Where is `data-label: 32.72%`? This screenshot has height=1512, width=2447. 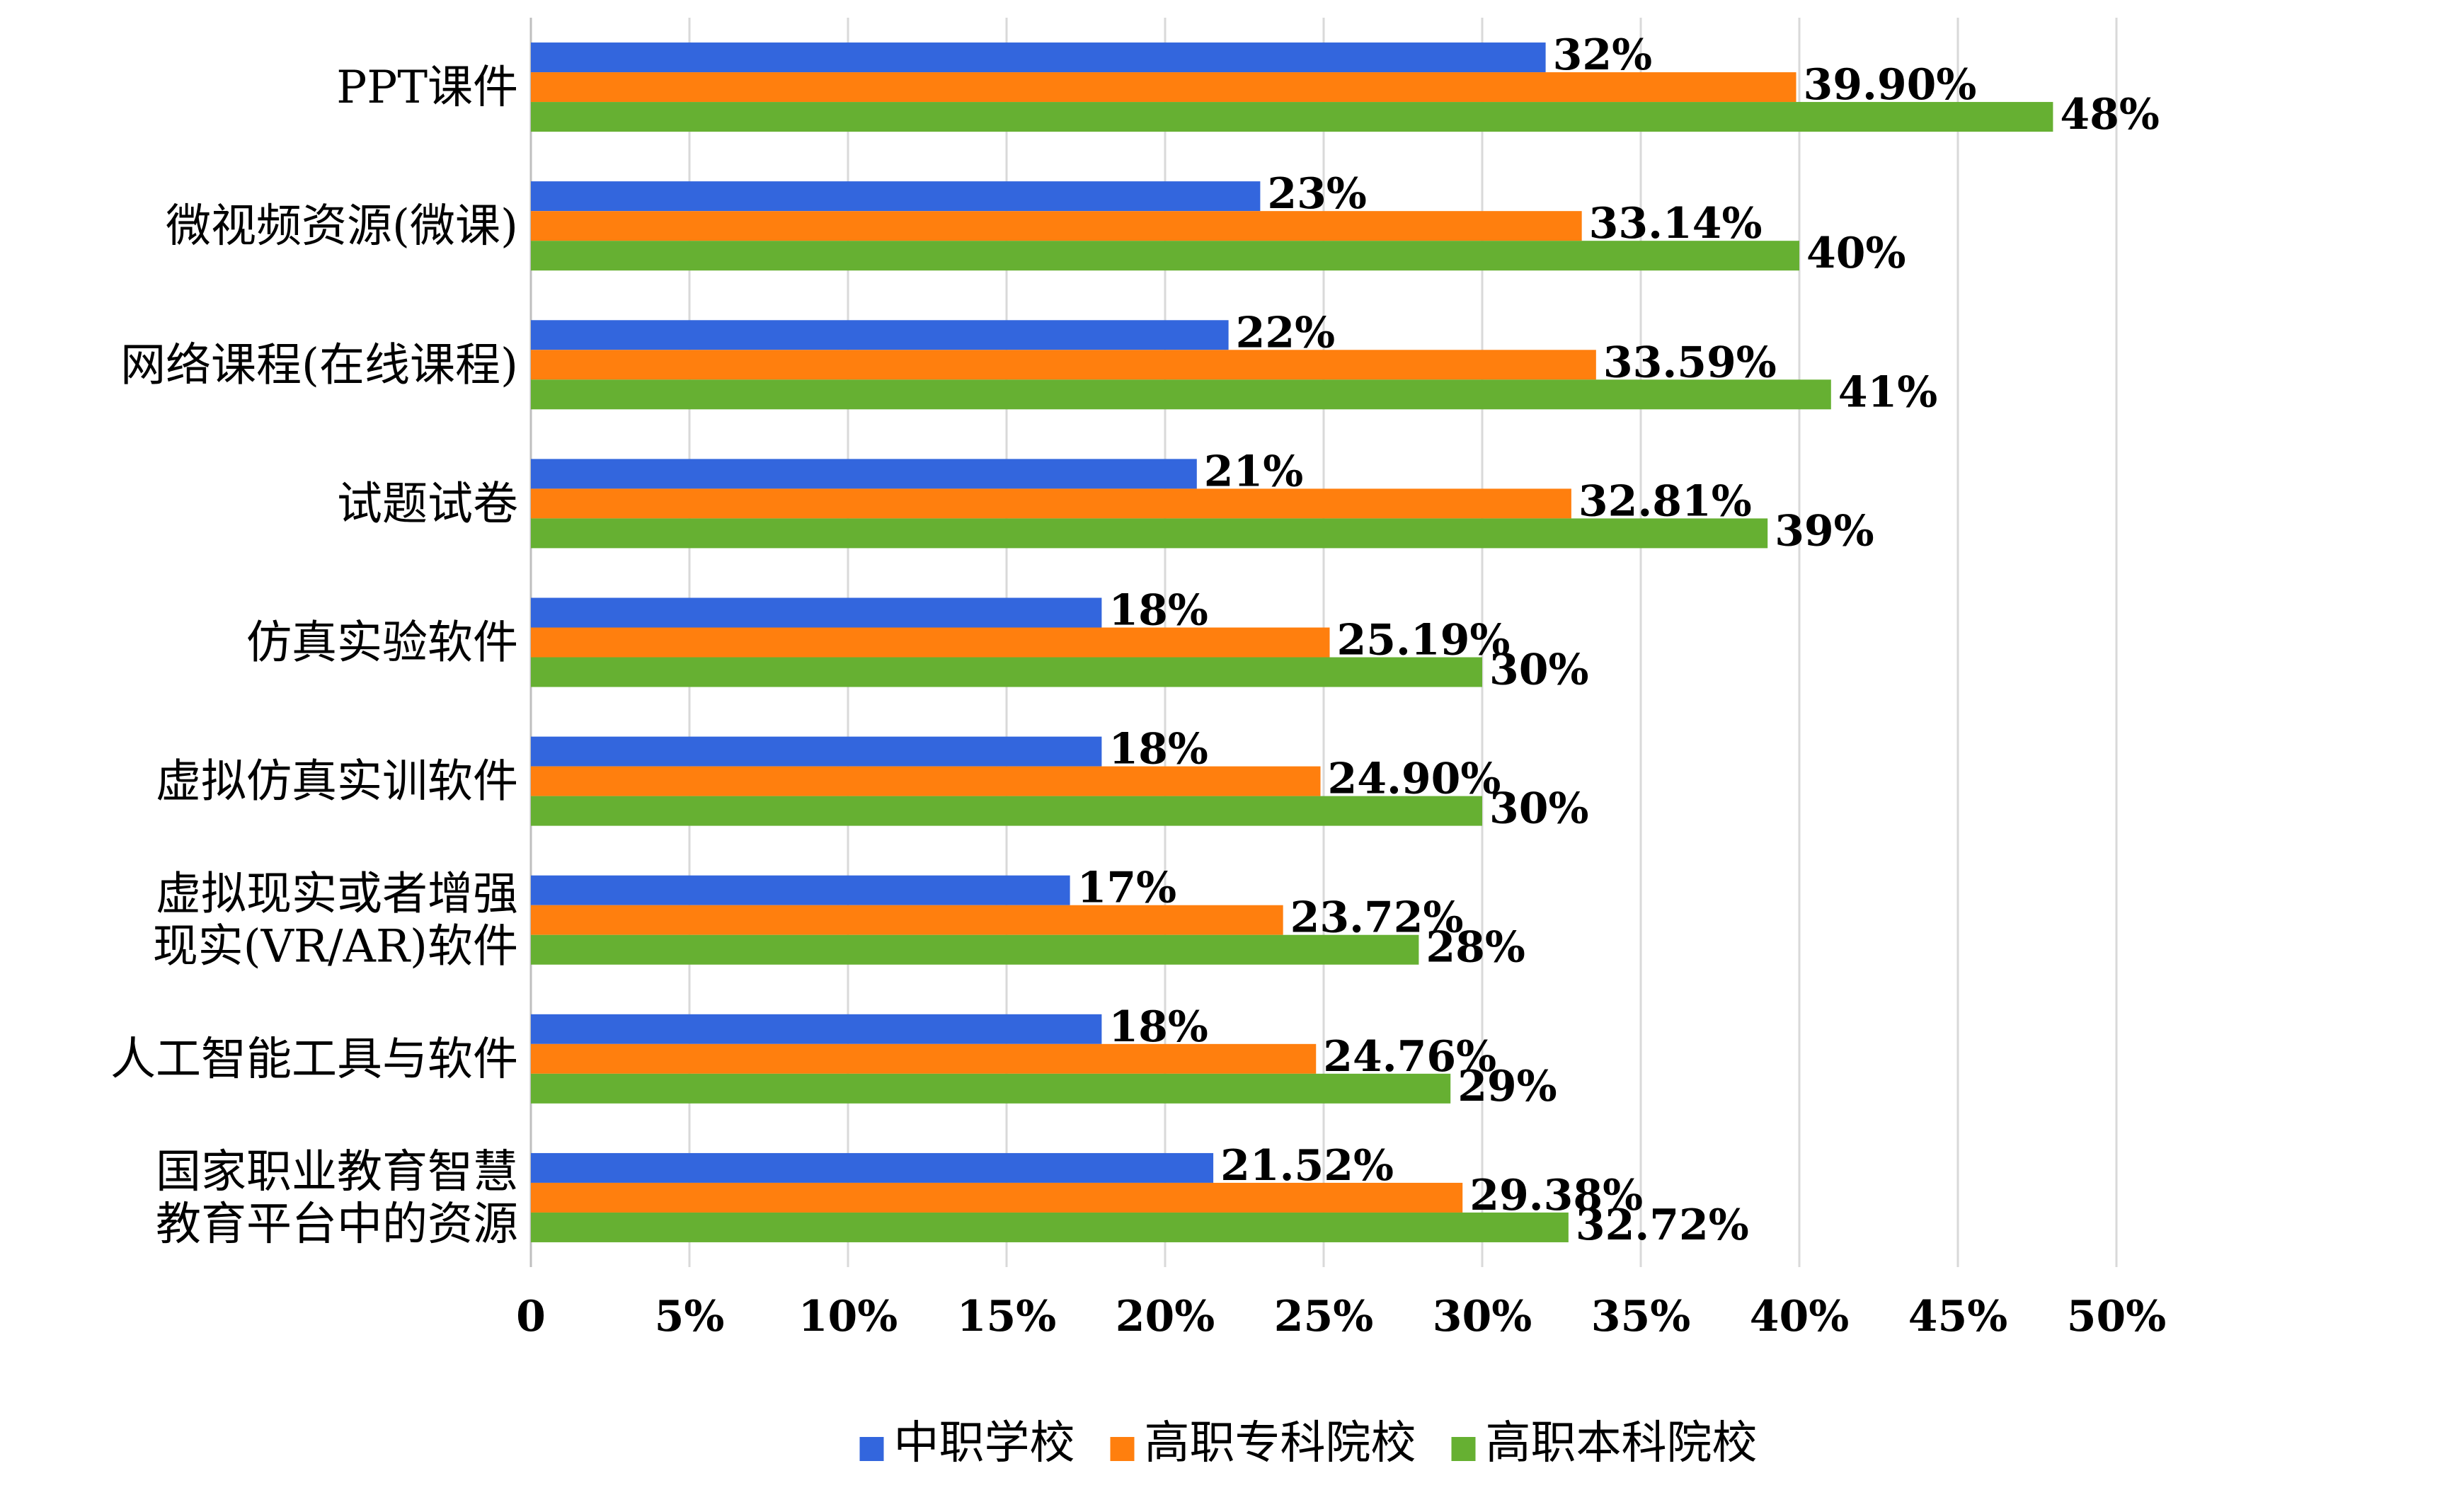
data-label: 32.72% is located at coordinates (1662, 1225).